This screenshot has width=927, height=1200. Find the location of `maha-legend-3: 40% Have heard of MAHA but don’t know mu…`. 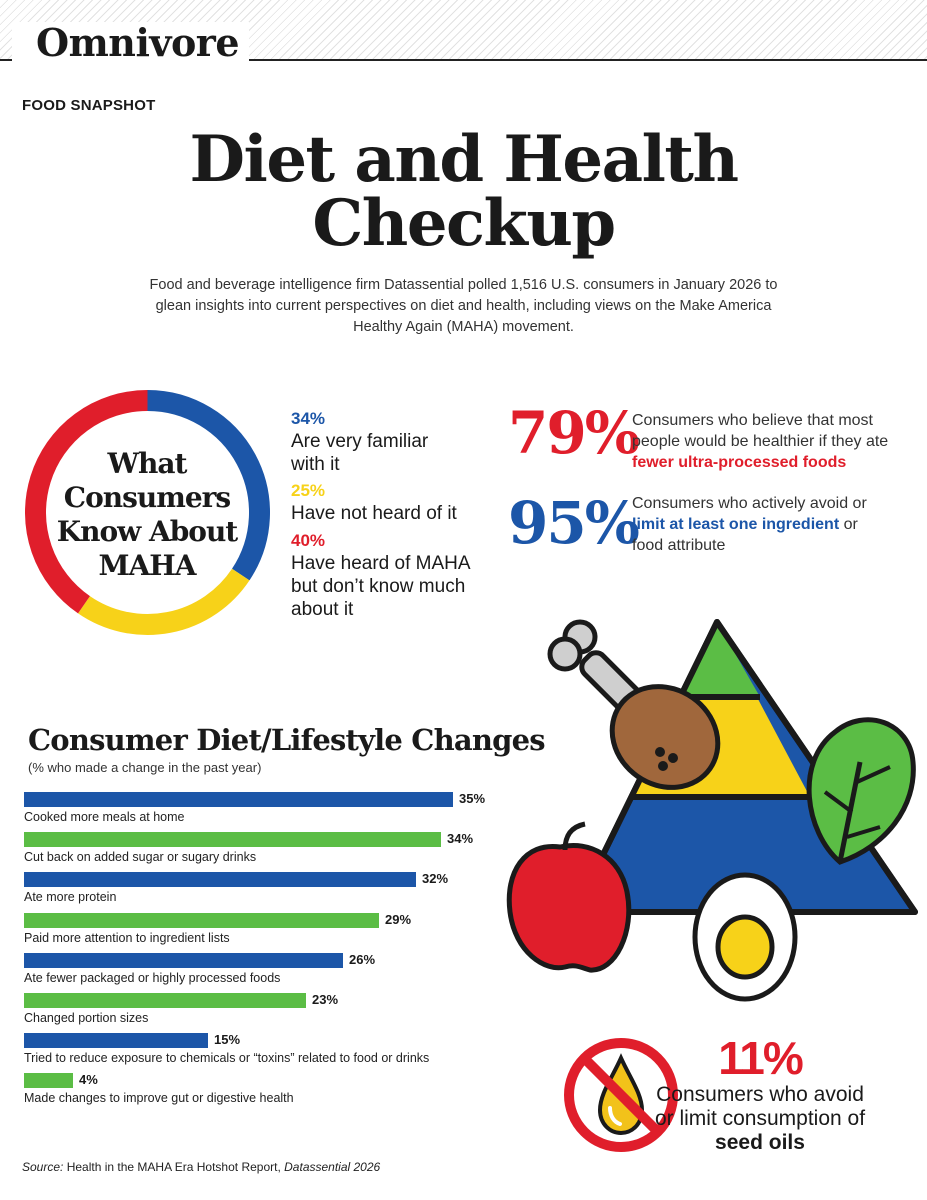

maha-legend-3: 40% Have heard of MAHA but don’t know mu… is located at coordinates (391, 575).